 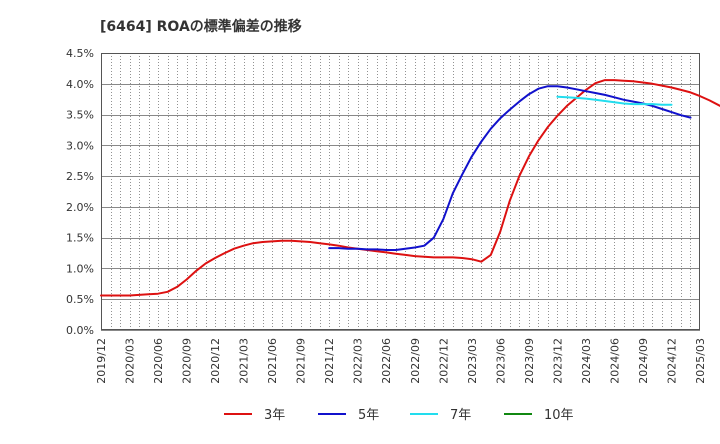 What do you see at coordinates (158, 361) in the screenshot?
I see `x-tick-label: 2020/06` at bounding box center [158, 361].